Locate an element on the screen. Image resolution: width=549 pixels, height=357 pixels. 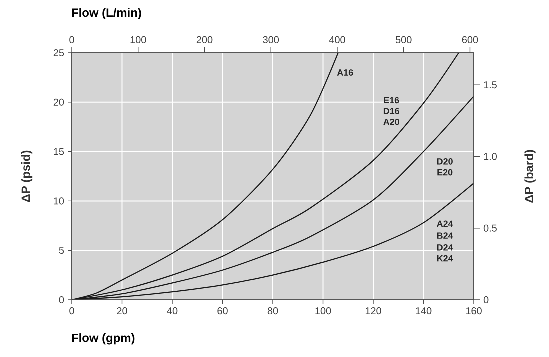
annotation: B24 is located at coordinates (445, 235).